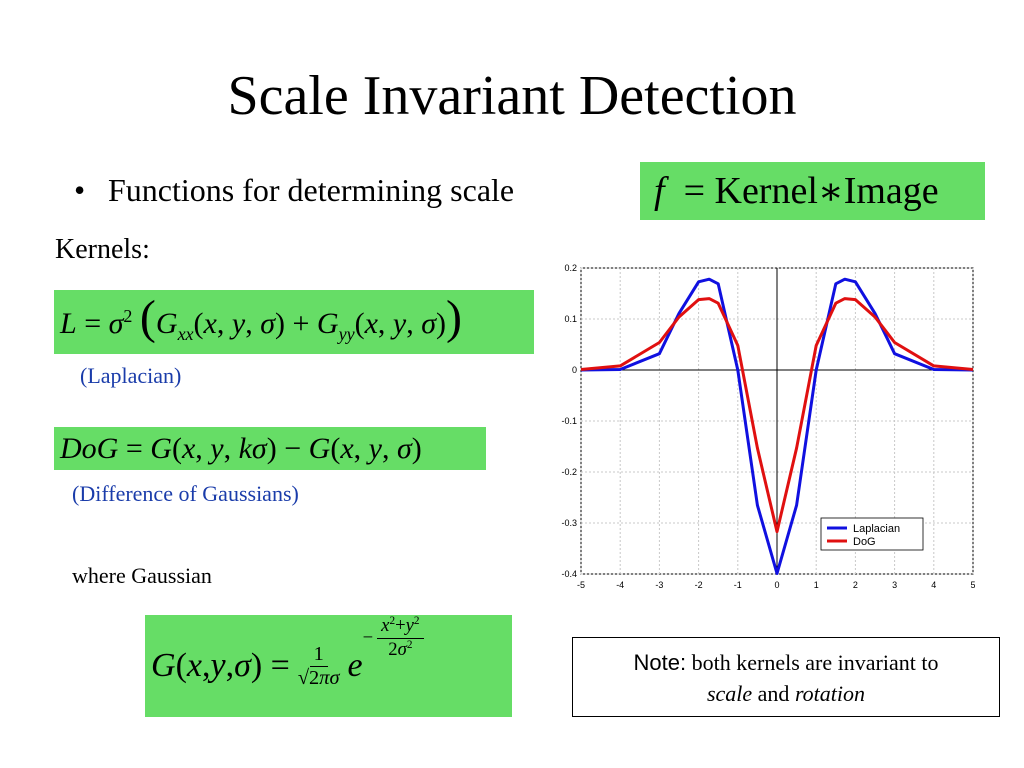  Describe the element at coordinates (766, 191) in the screenshot. I see `formula-f-kernel: Kernel` at that location.